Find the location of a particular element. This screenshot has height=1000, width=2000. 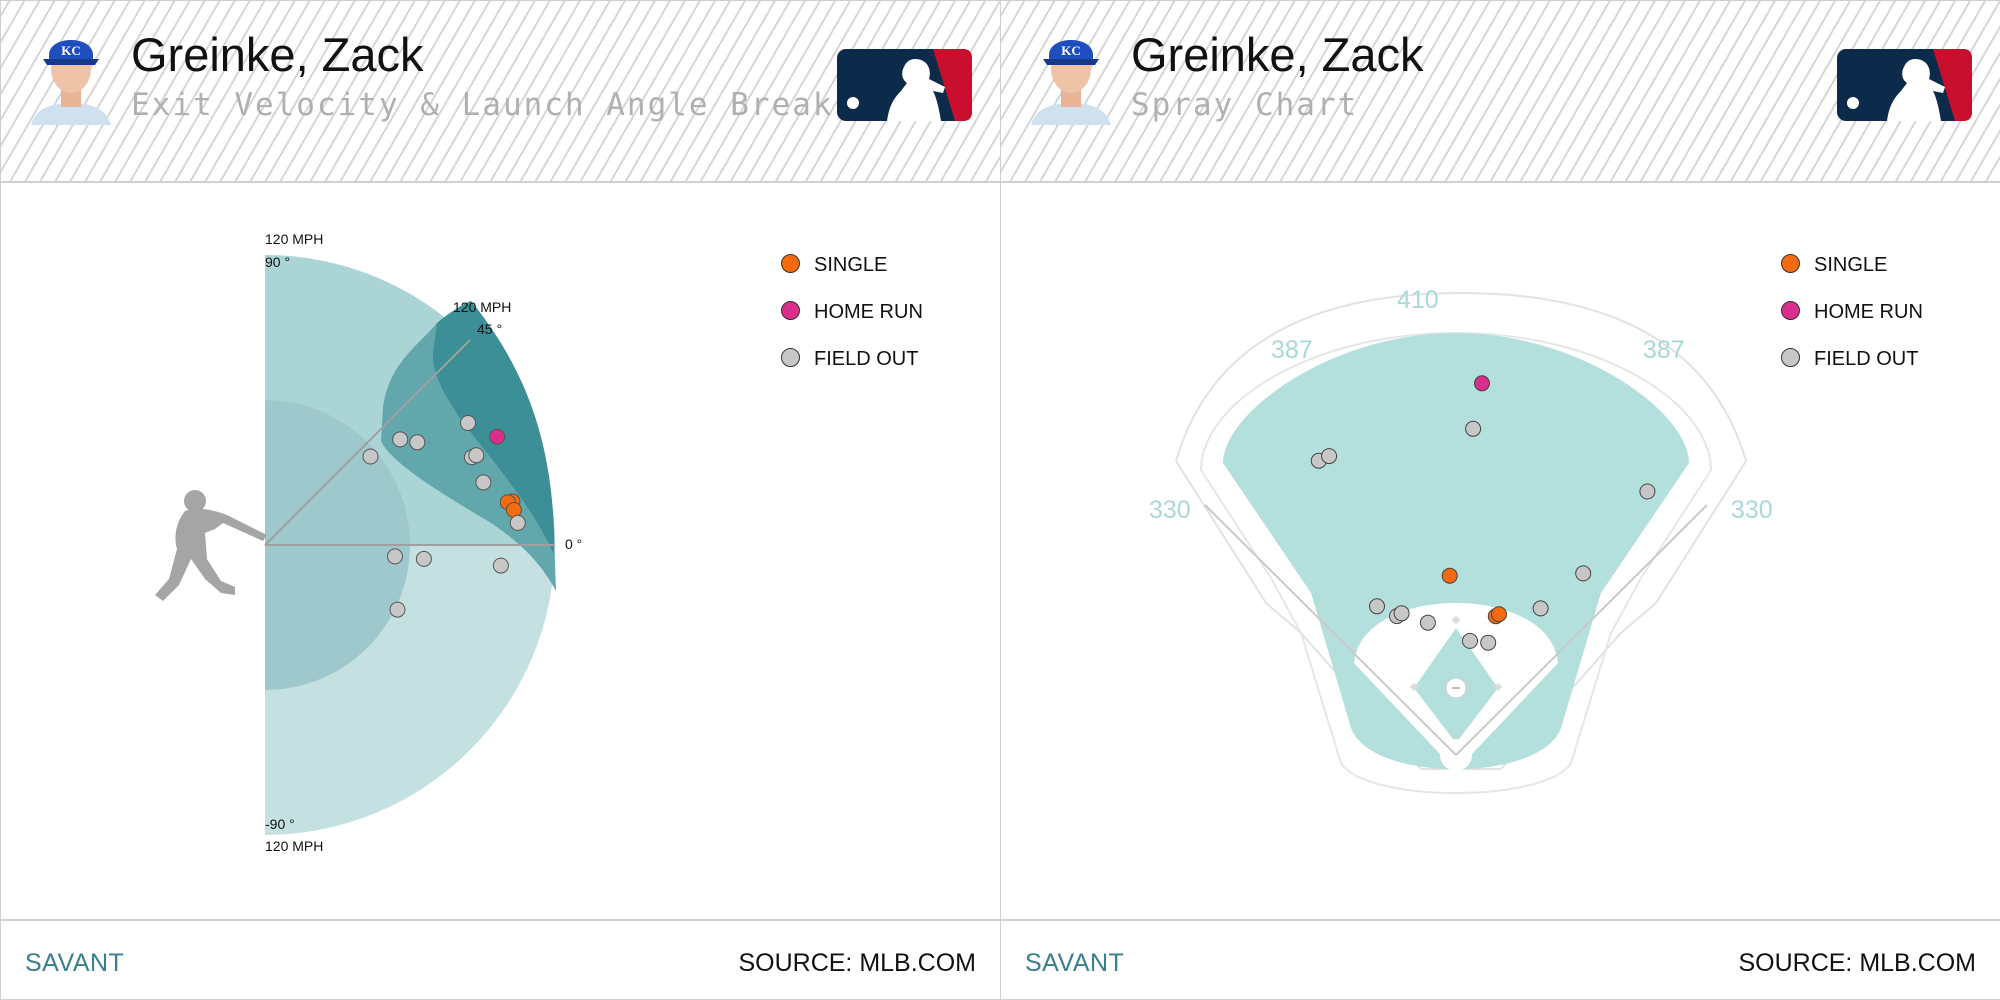

fence-distance-right-line: 330 is located at coordinates (1752, 510).